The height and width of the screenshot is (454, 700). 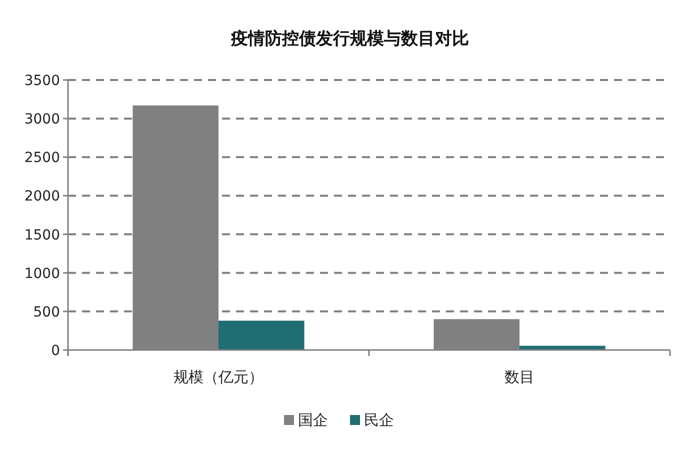 What do you see at coordinates (46, 312) in the screenshot?
I see `y-tick-label: 500` at bounding box center [46, 312].